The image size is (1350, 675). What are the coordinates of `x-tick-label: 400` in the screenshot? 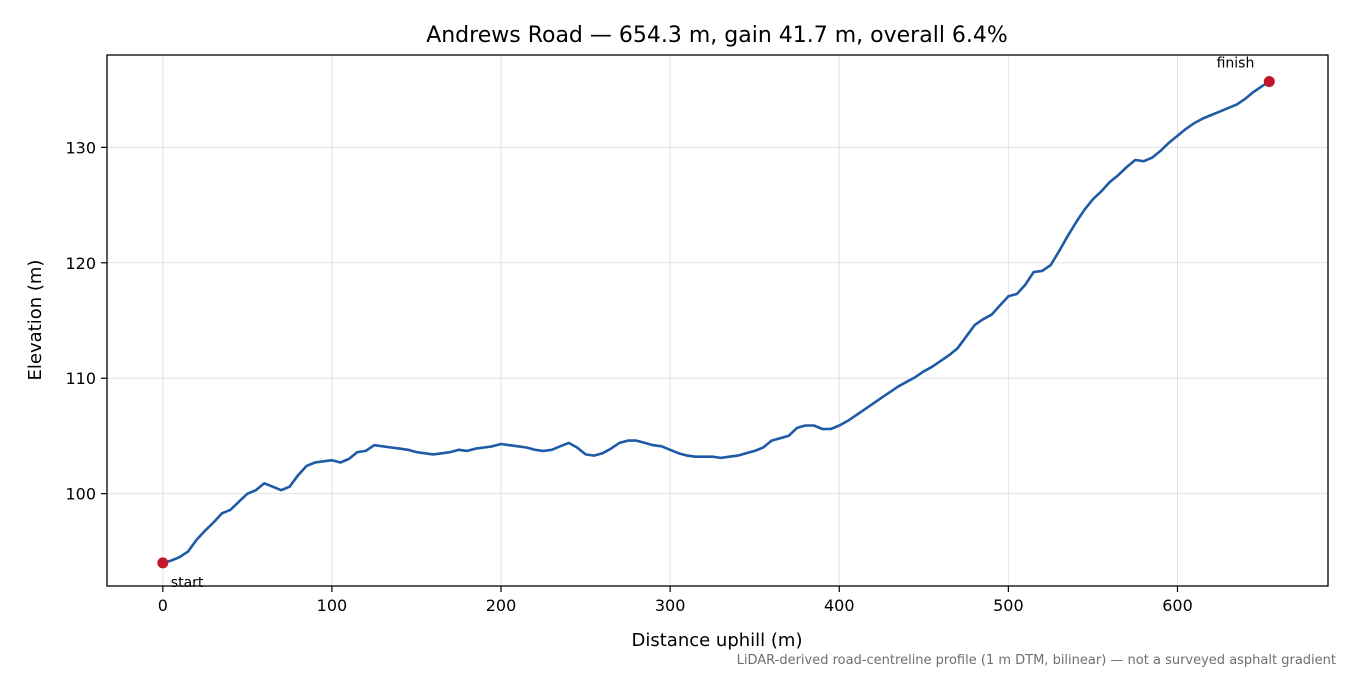 It's located at (839, 605).